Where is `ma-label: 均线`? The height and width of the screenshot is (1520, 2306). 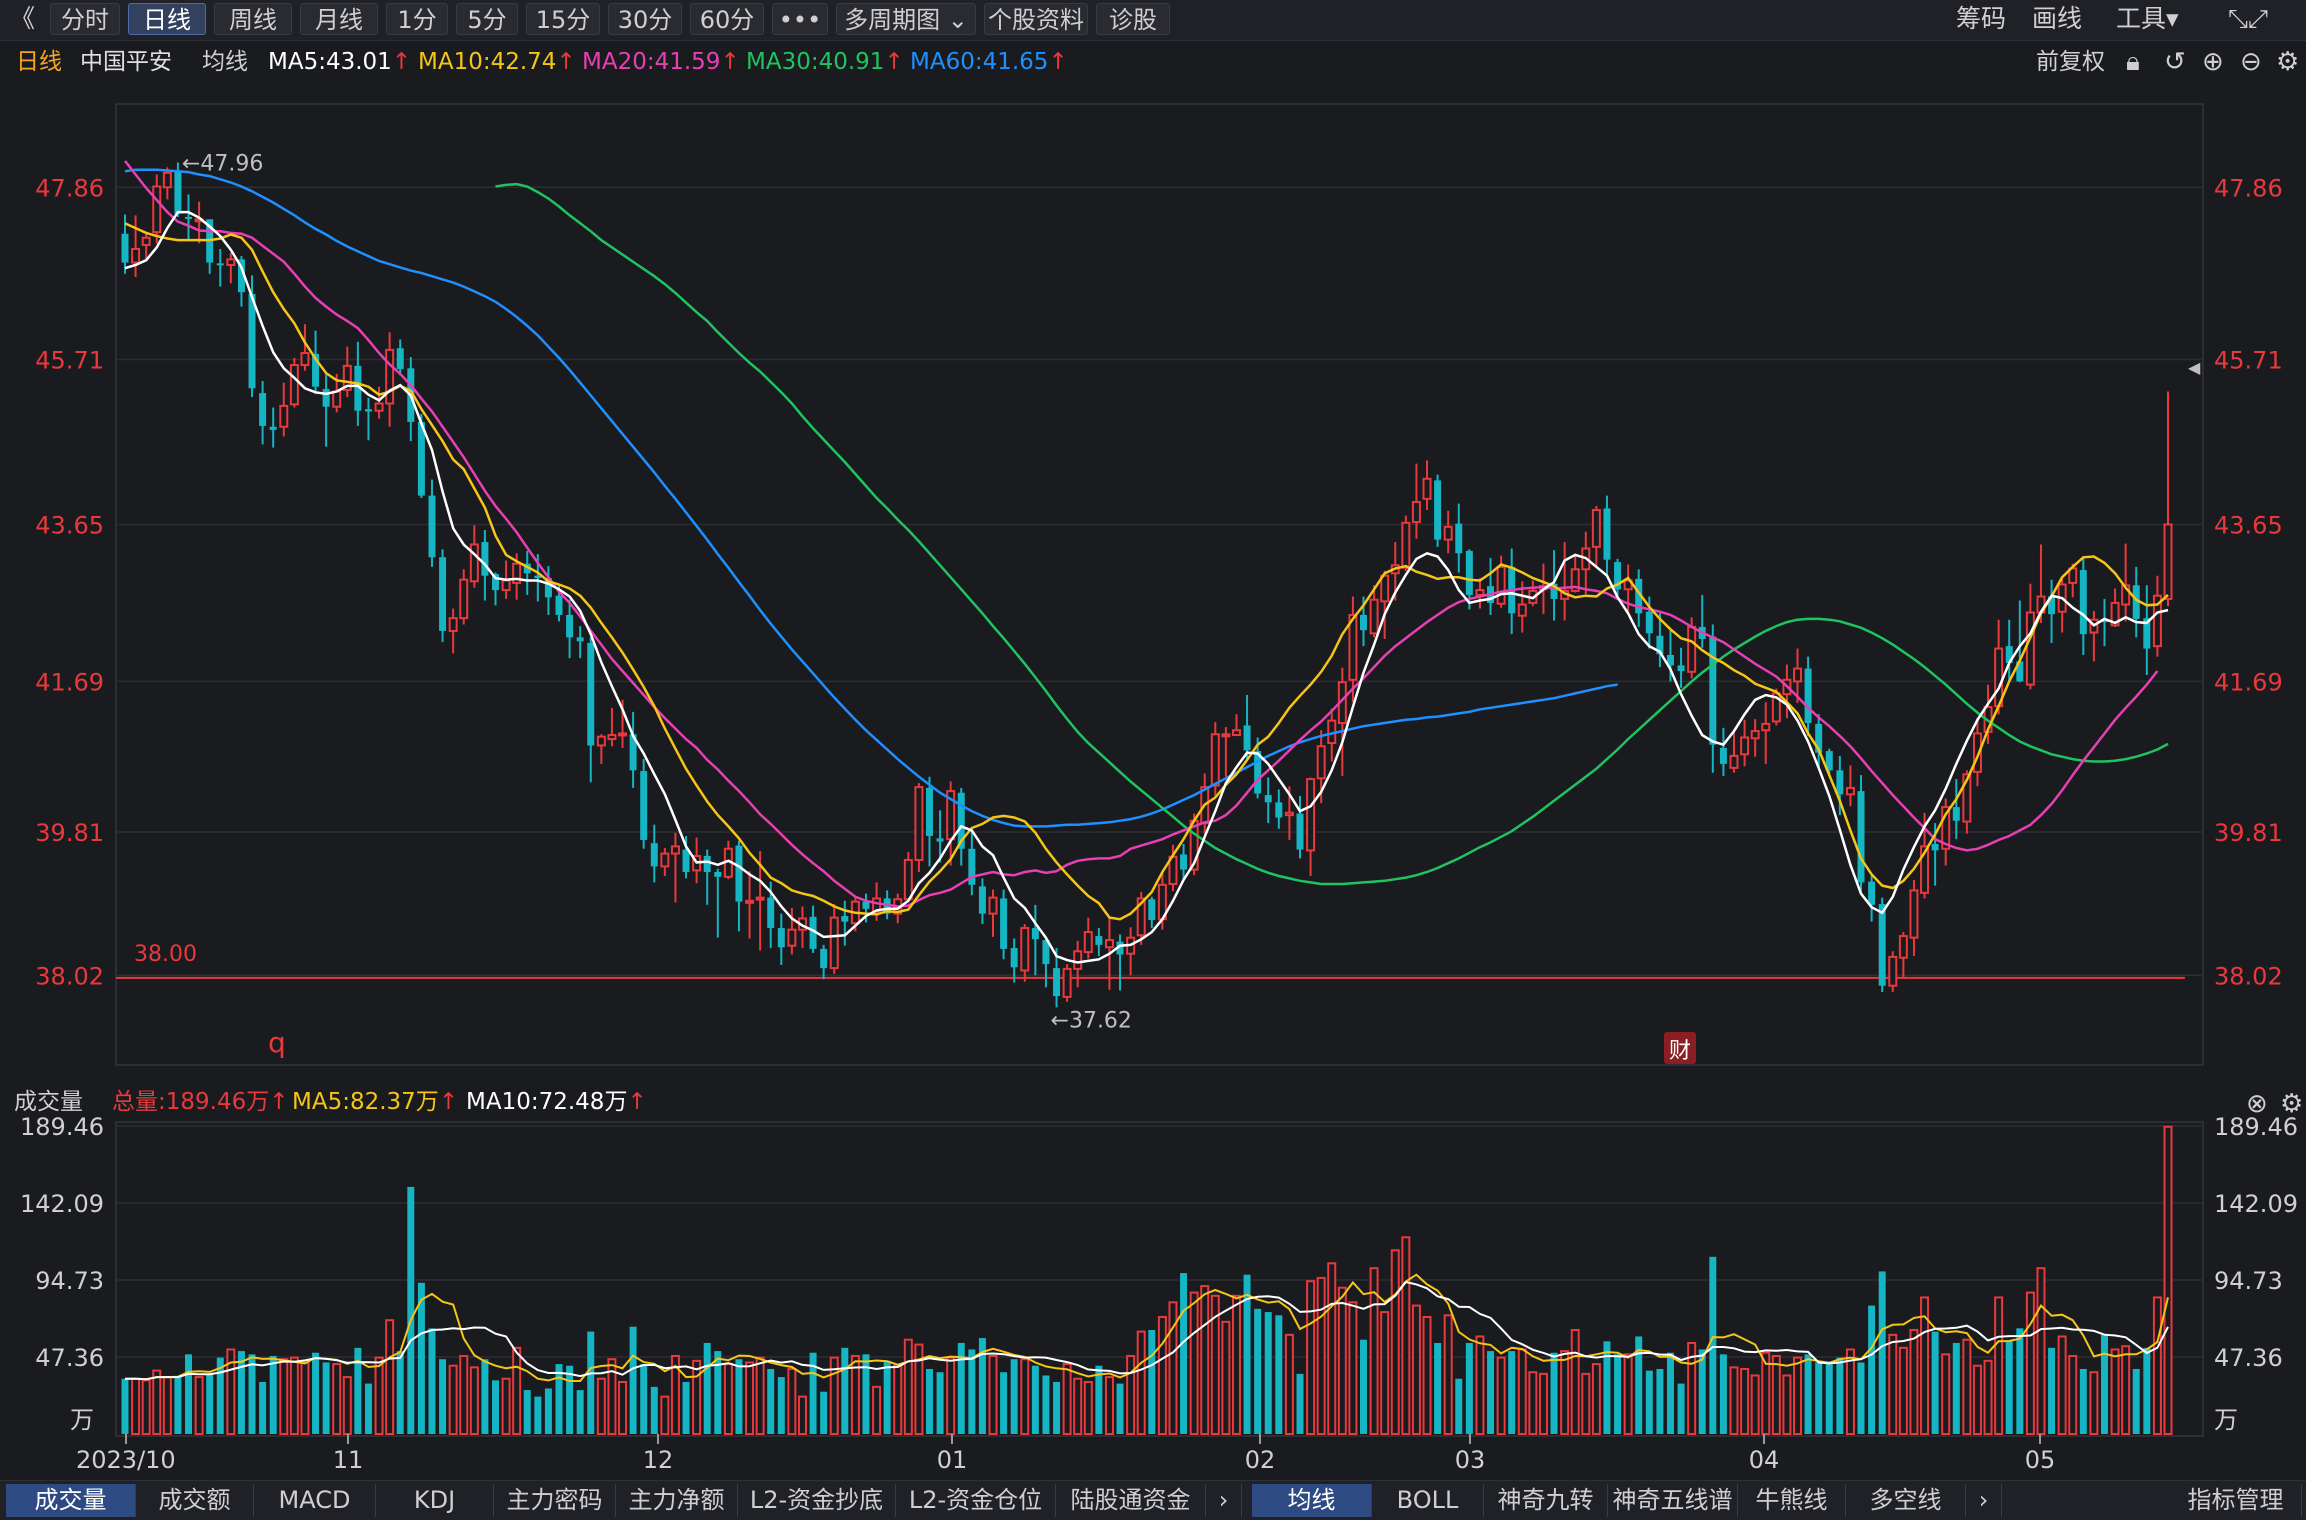
ma-label: 均线 is located at coordinates (225, 62).